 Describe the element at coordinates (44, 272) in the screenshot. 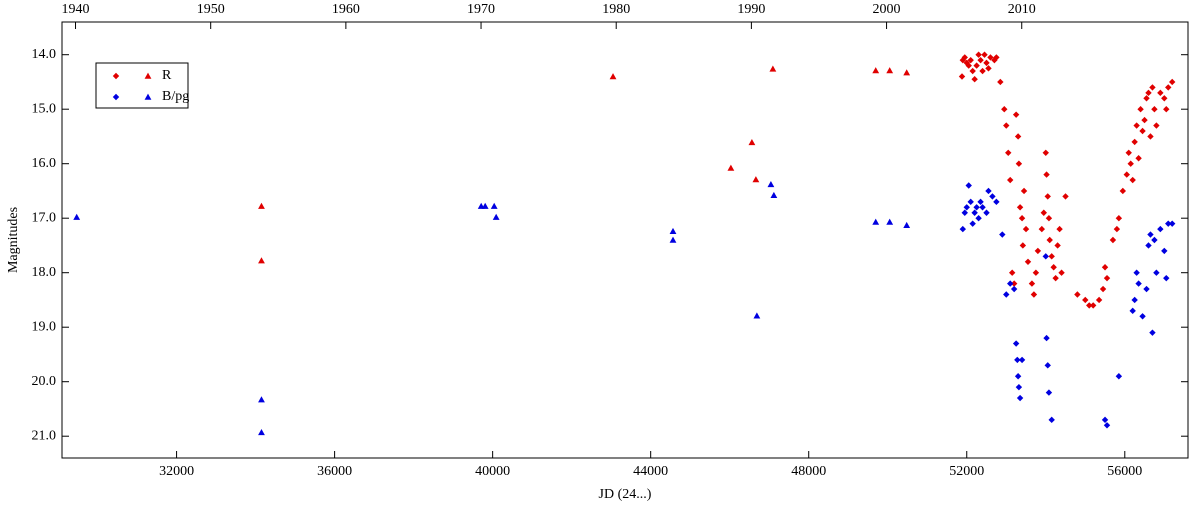

I see `y-tick-label: 18.0` at that location.